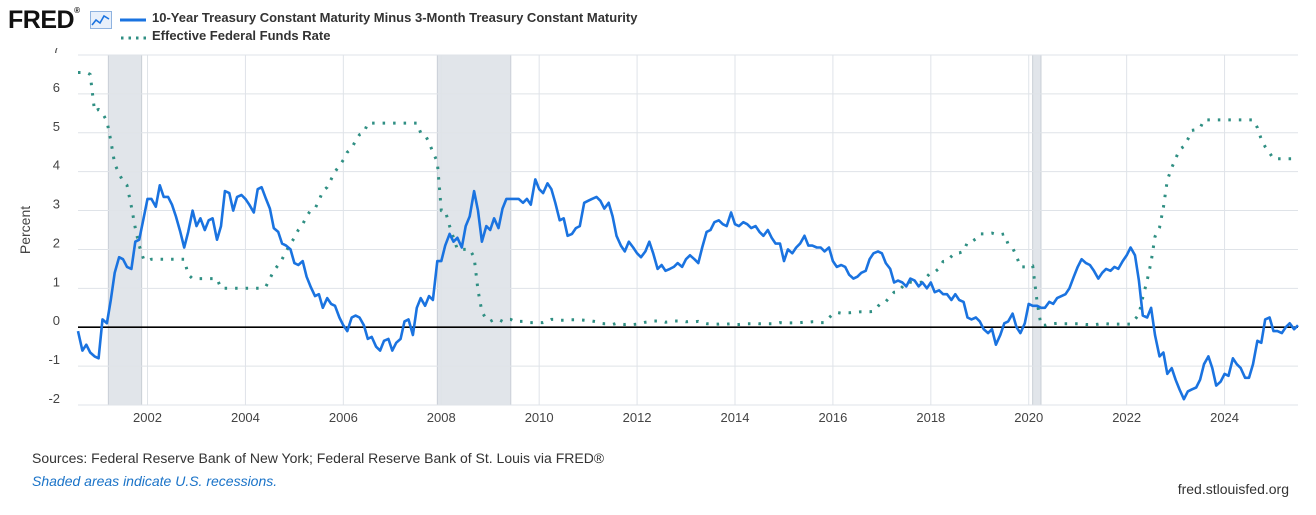 This screenshot has width=1316, height=515. Describe the element at coordinates (155, 481) in the screenshot. I see `recession-note: Shaded areas indicate U.S. recessions.` at that location.